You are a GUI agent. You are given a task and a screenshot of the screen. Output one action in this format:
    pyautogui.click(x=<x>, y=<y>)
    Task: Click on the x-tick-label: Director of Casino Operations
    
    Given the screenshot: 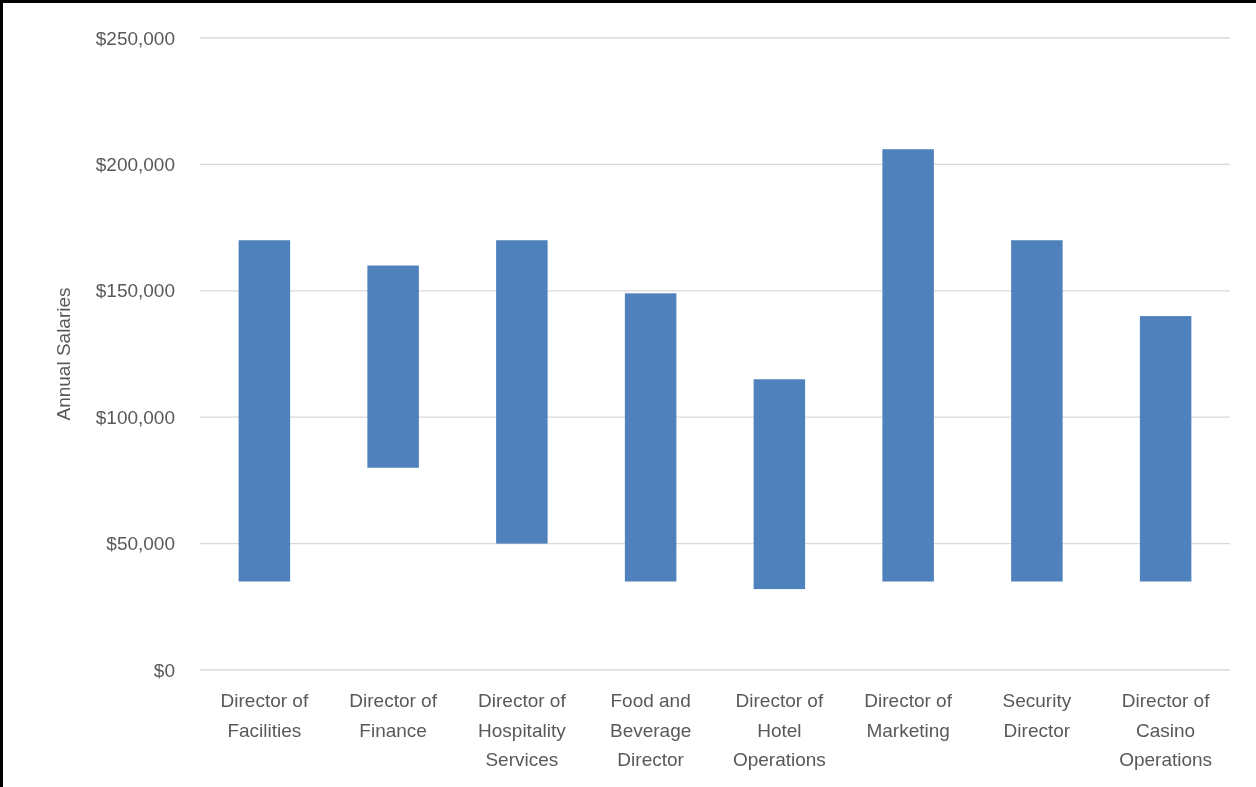 What is the action you would take?
    pyautogui.click(x=1166, y=730)
    